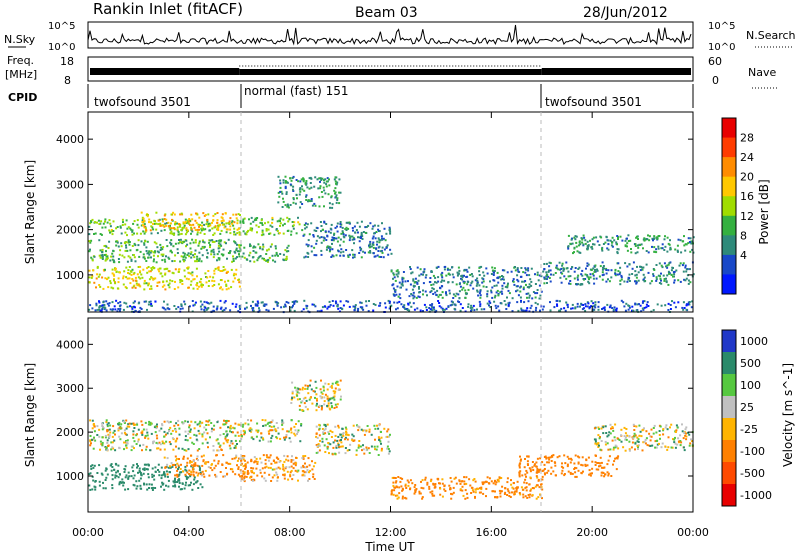  I want to click on xtick-label: 12:00, so click(391, 532).